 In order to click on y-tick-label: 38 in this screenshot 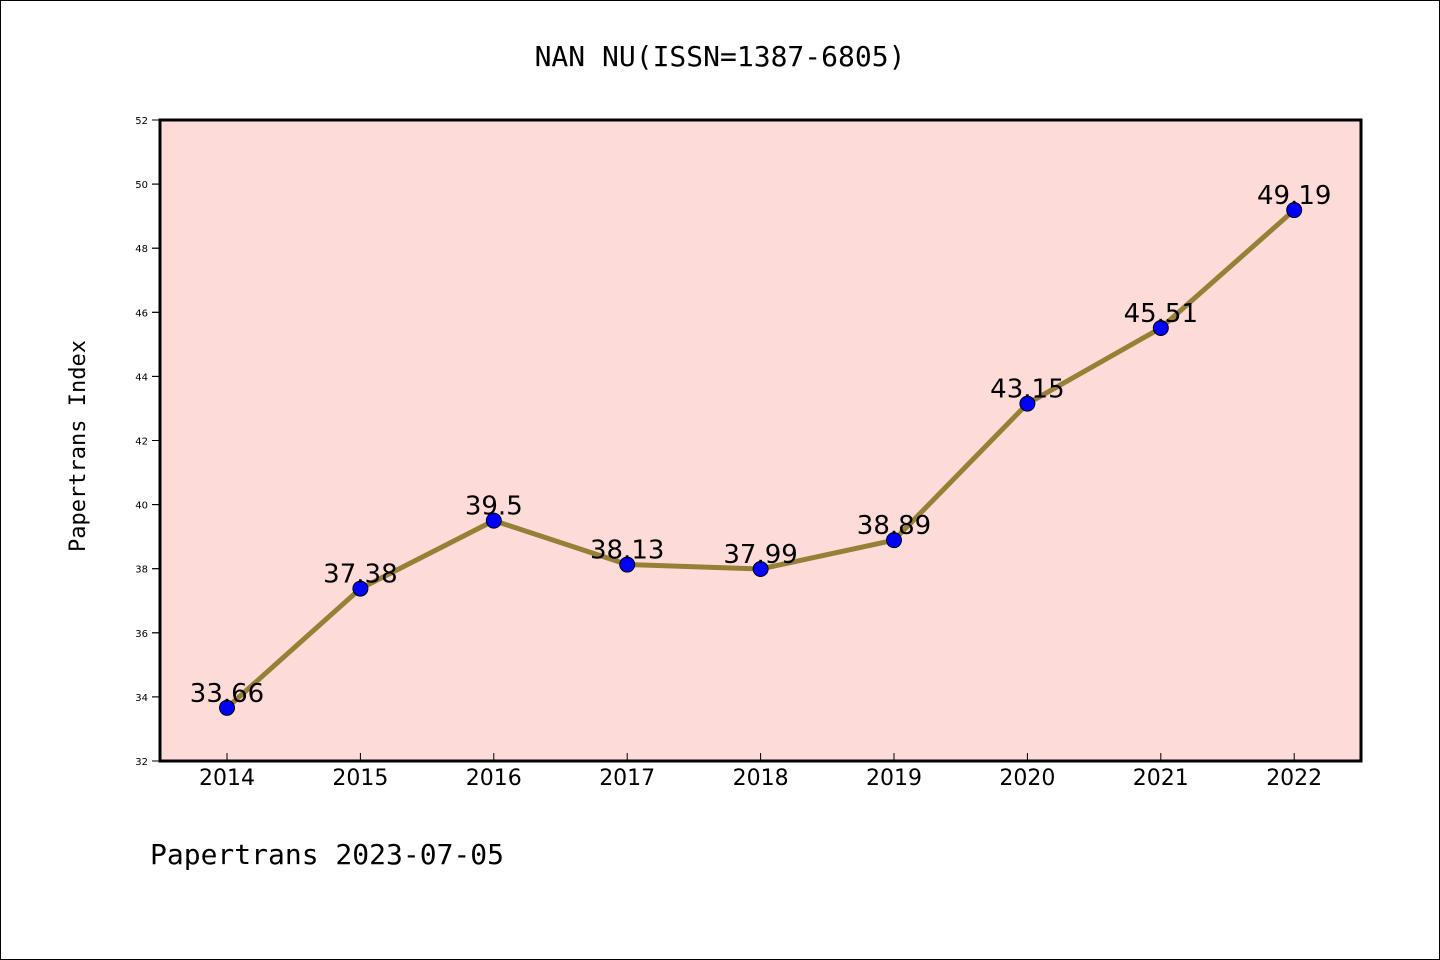, I will do `click(141, 570)`.